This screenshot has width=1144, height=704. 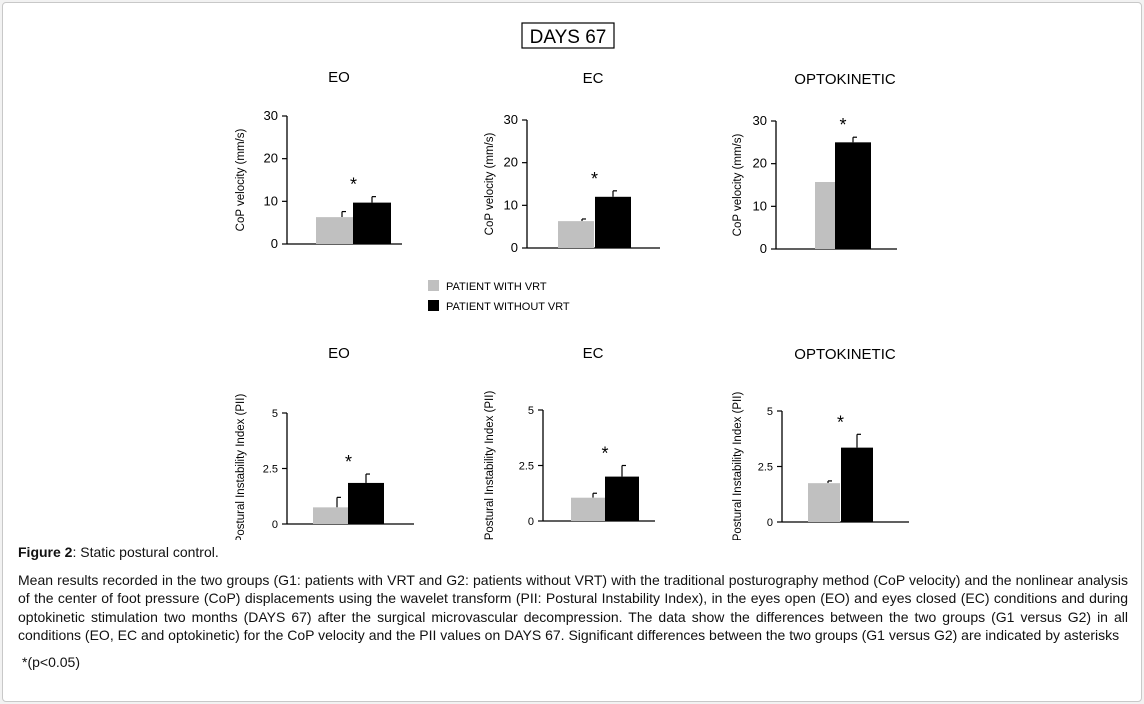 What do you see at coordinates (569, 442) in the screenshot?
I see `chart-5: EC Postural Instability Index (PII) 0 2.5 5 *` at bounding box center [569, 442].